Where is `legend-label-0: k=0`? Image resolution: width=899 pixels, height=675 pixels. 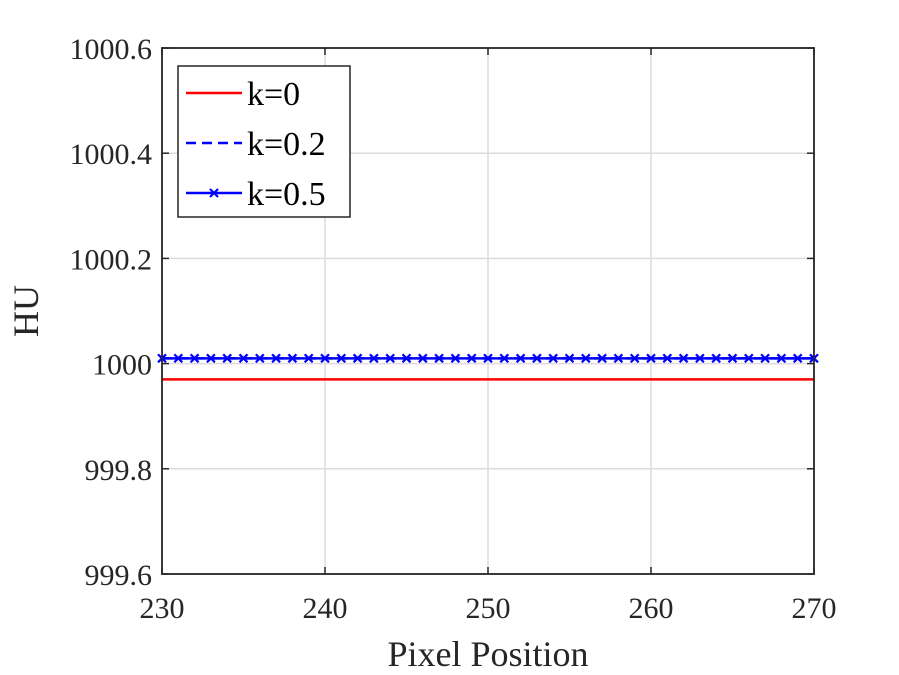 legend-label-0: k=0 is located at coordinates (273, 94).